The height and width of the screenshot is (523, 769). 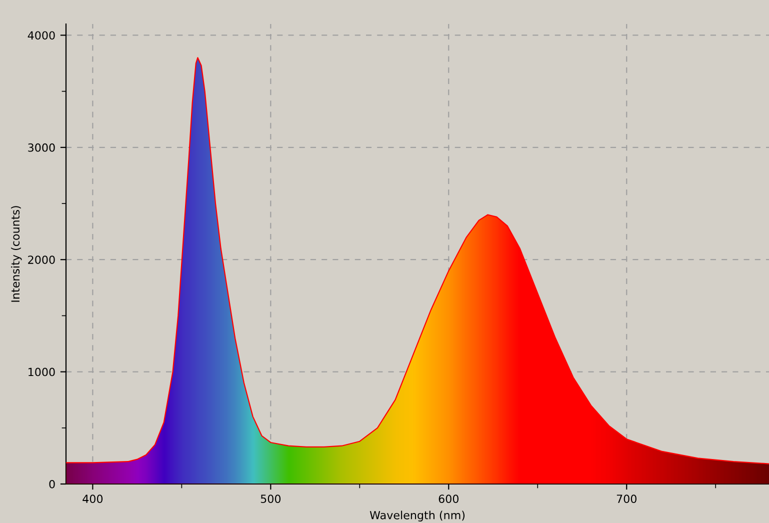 What do you see at coordinates (417, 516) in the screenshot?
I see `x-axis-title: Wavelength (nm)` at bounding box center [417, 516].